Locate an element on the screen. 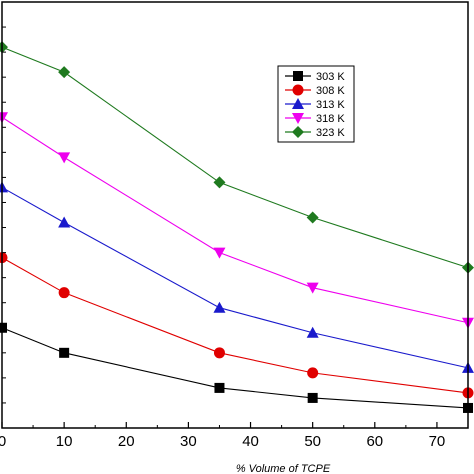  x-tick-label: 30 is located at coordinates (188, 441).